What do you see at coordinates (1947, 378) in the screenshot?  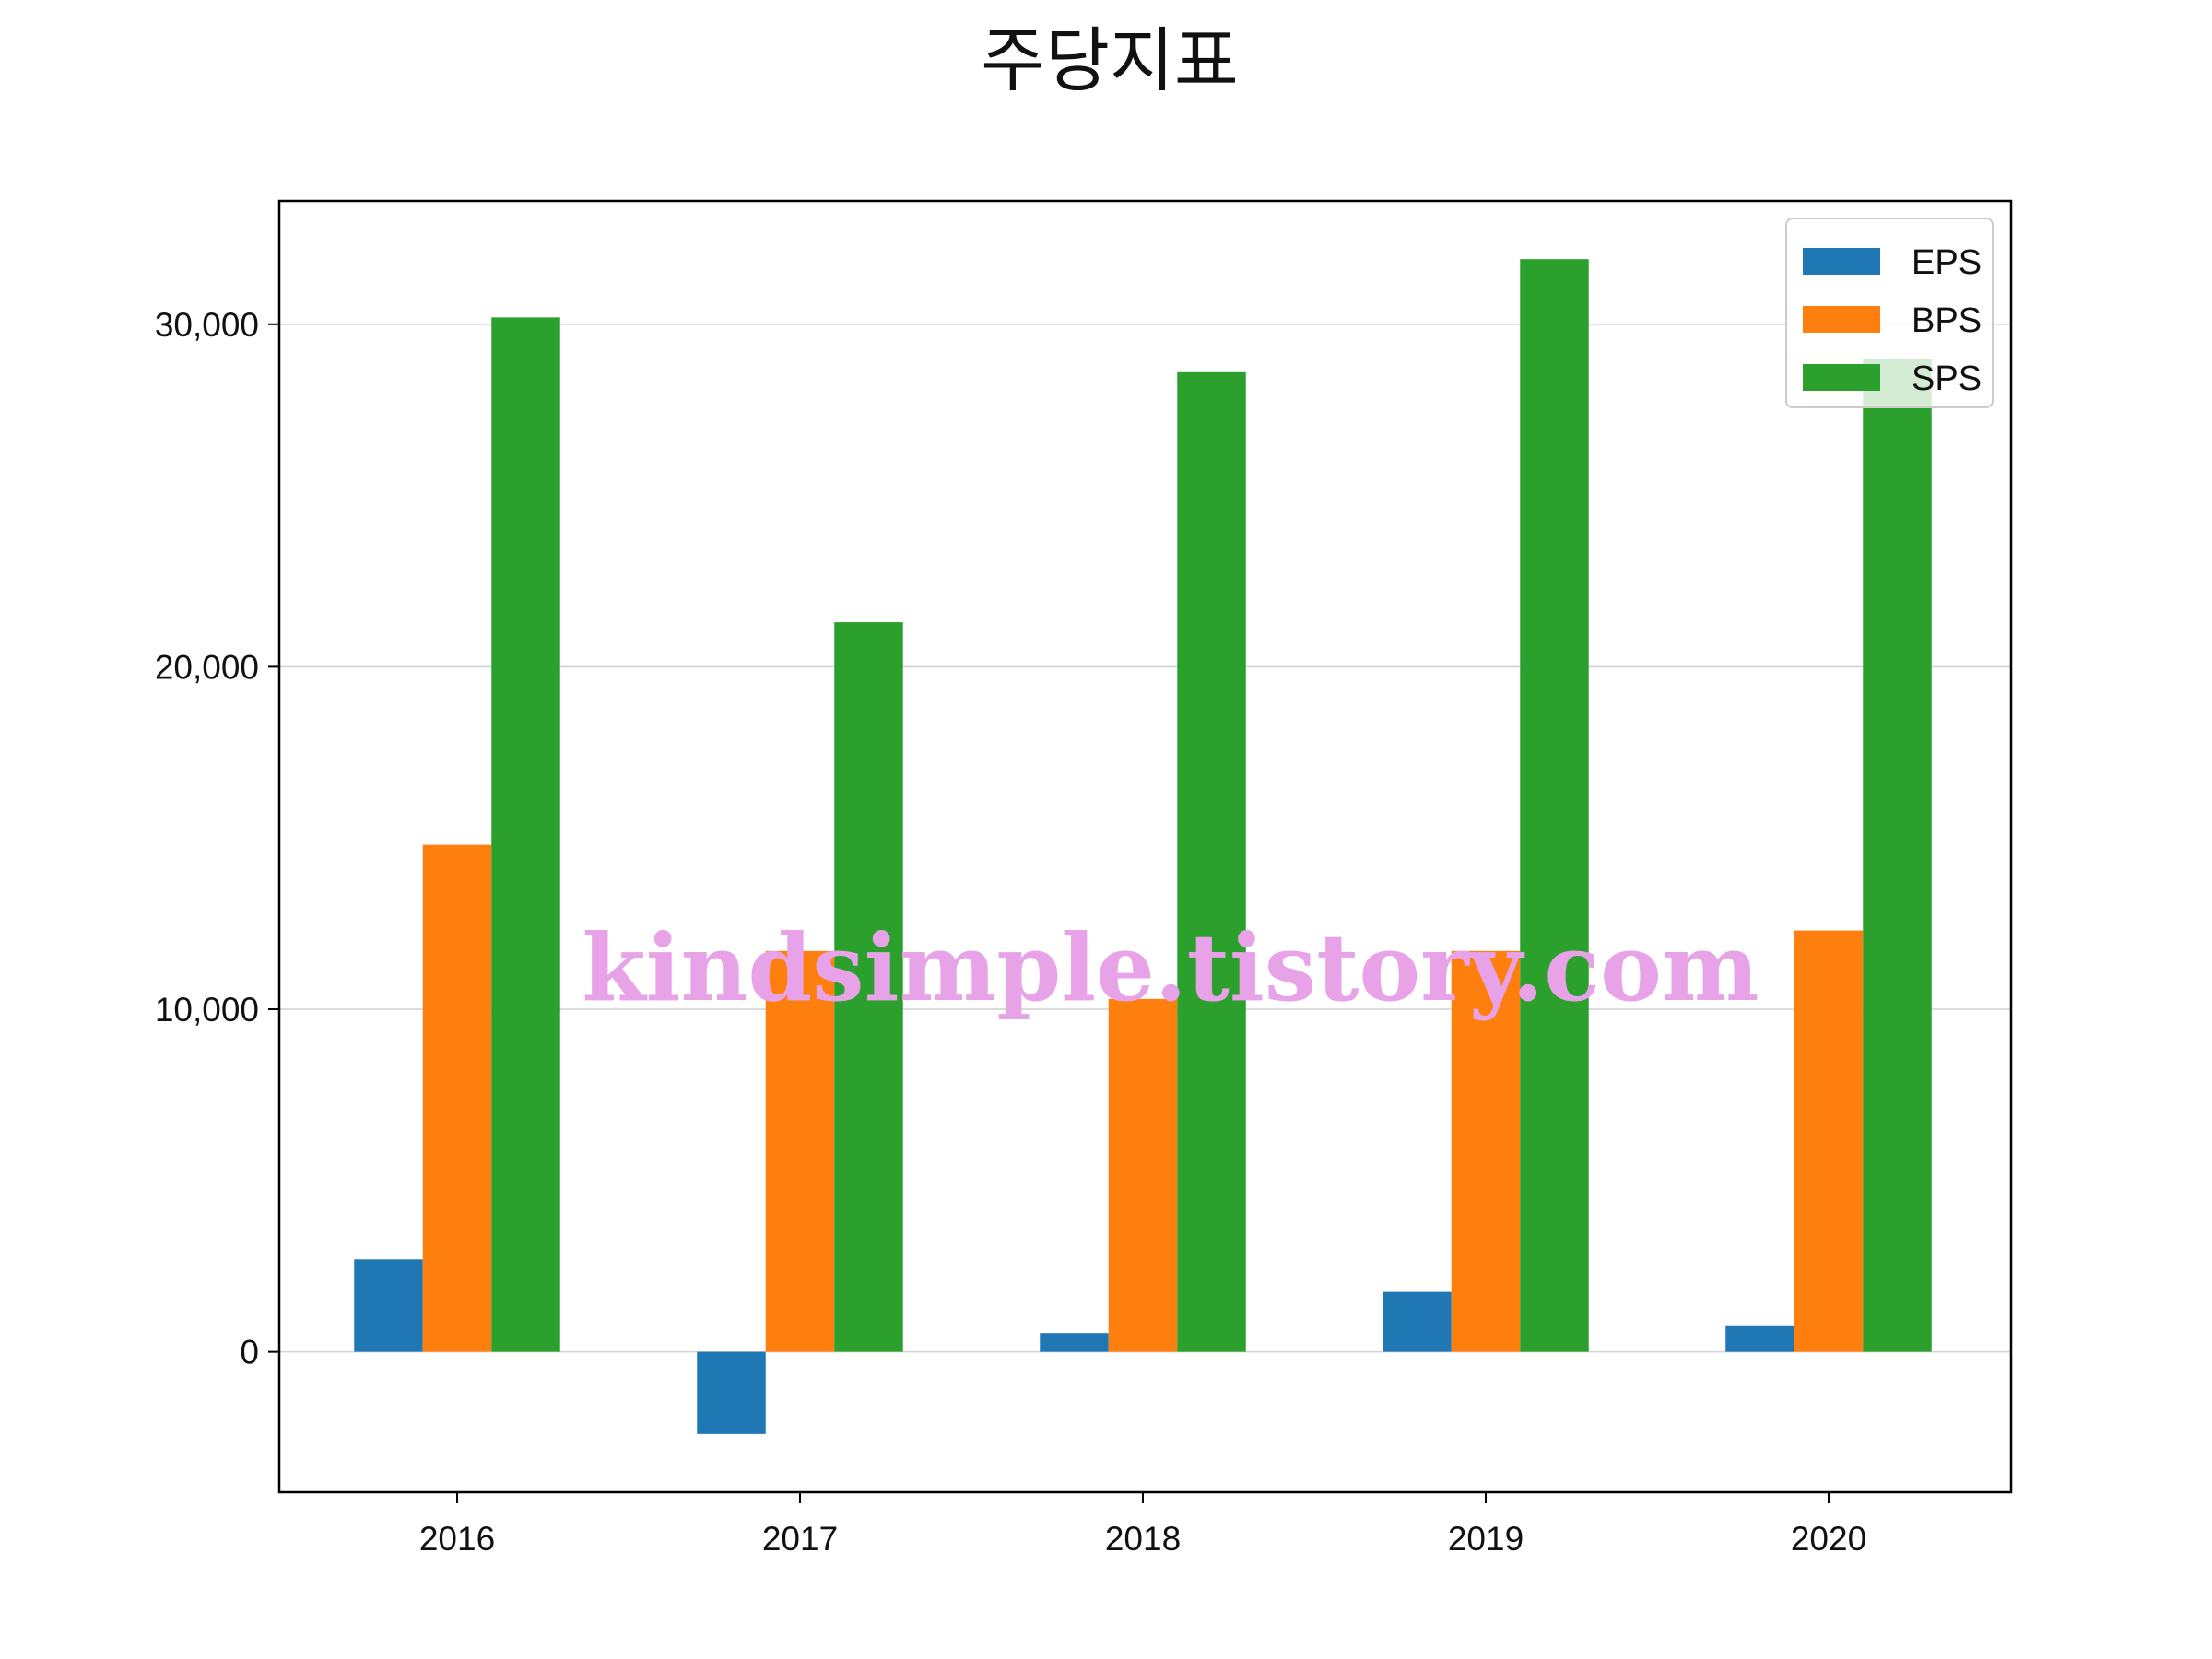 I see `legend-label-sps: SPS` at bounding box center [1947, 378].